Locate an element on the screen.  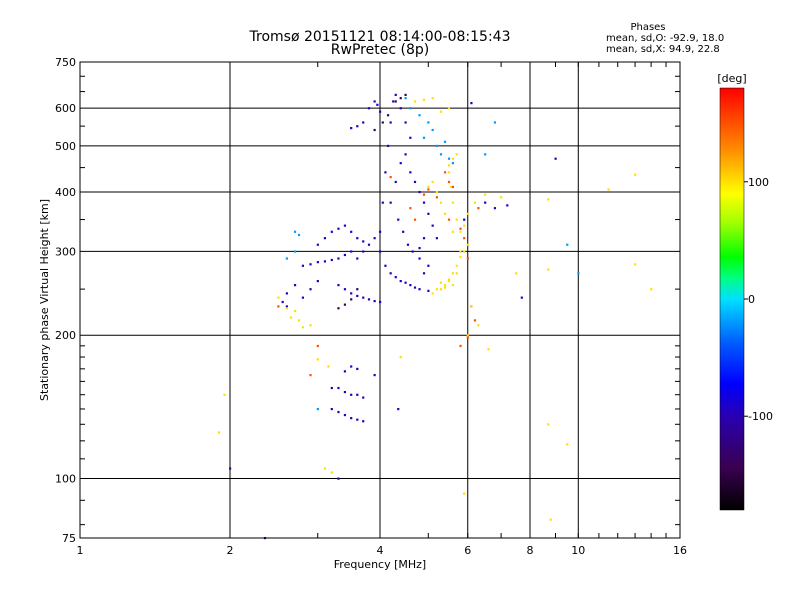
colorbar-tick-label: 0 is located at coordinates (751, 299).